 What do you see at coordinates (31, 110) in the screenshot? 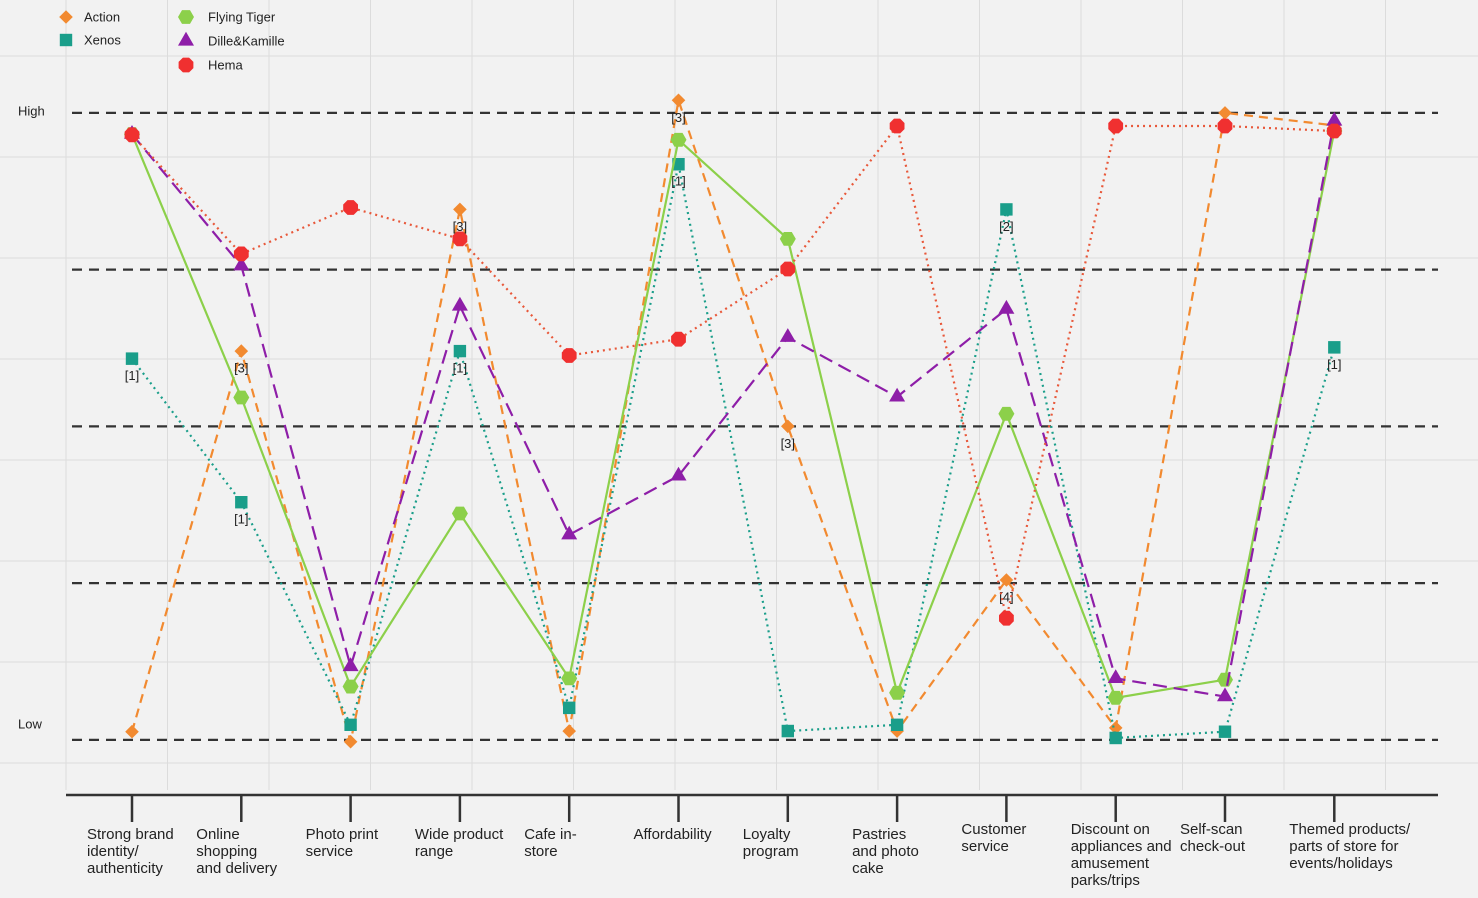
I see `y-tick-label: High` at bounding box center [31, 110].